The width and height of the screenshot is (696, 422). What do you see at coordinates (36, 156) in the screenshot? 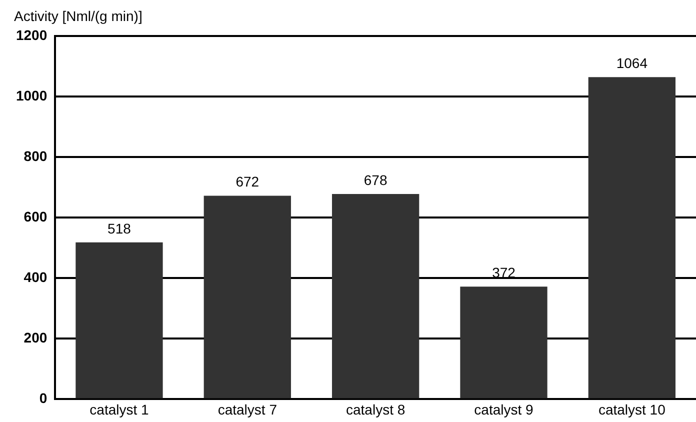
I see `y-tick-label: 800` at bounding box center [36, 156].